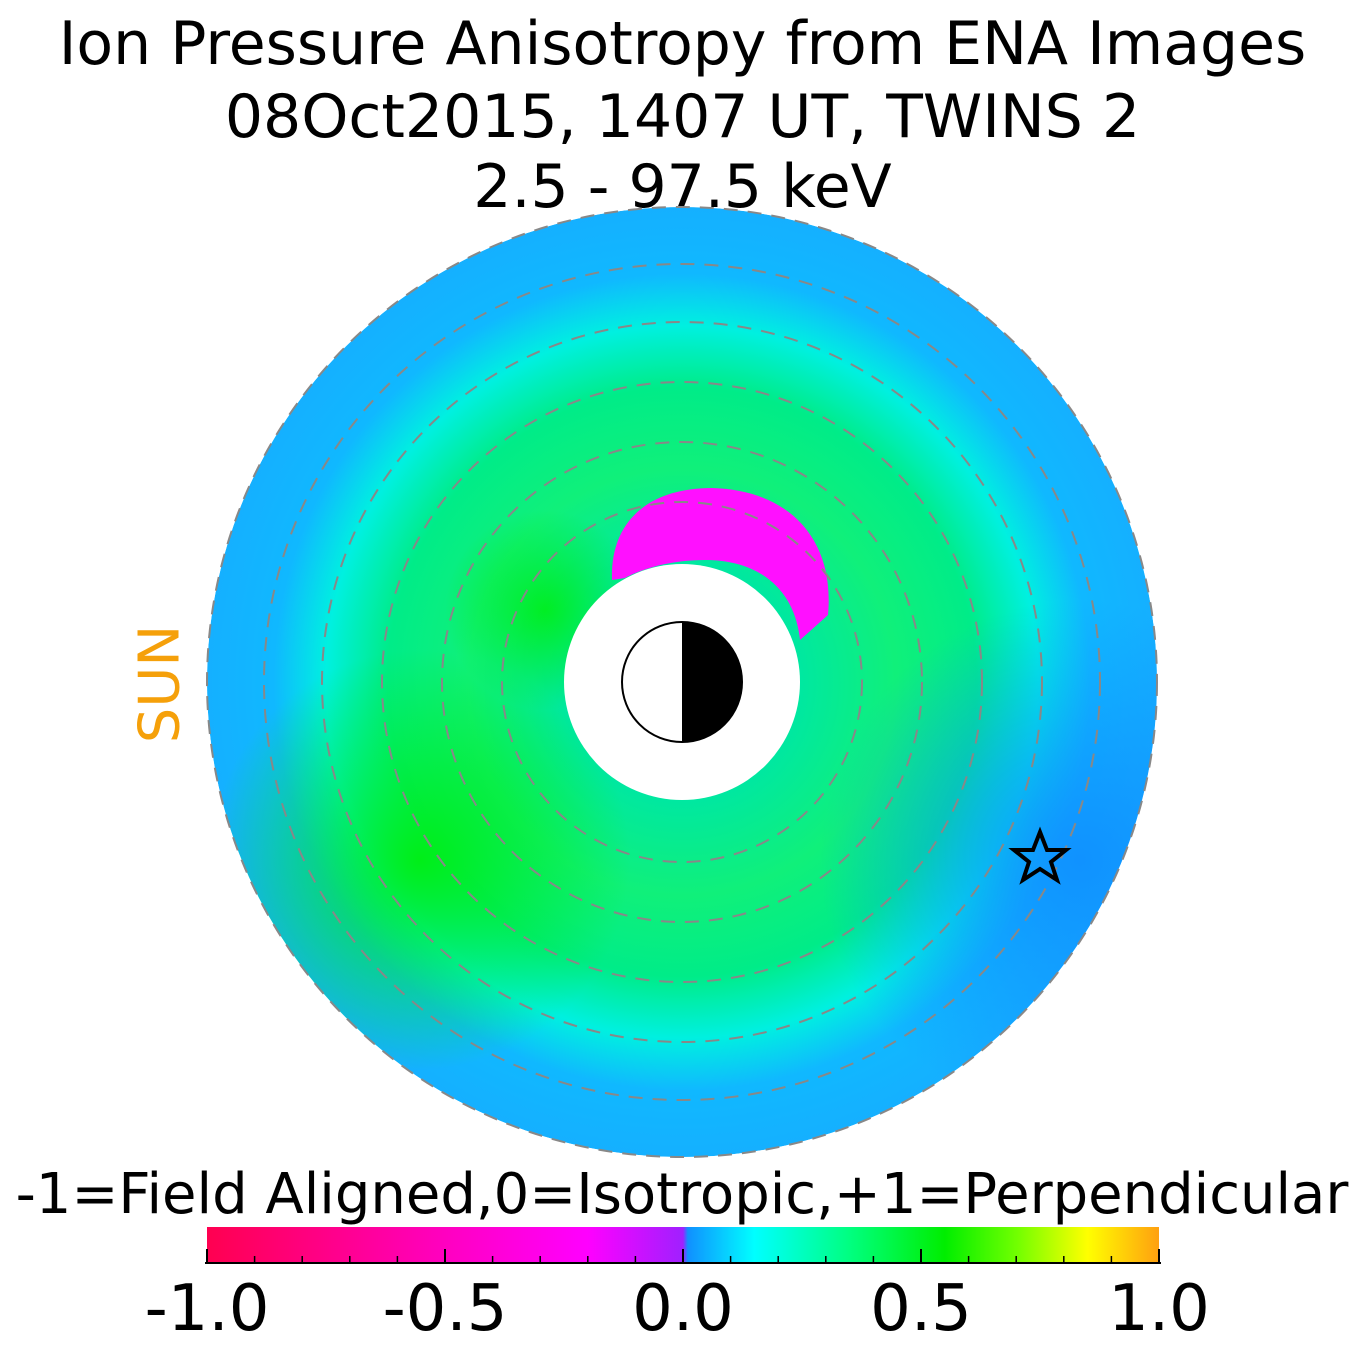 The height and width of the screenshot is (1365, 1365). Describe the element at coordinates (445, 1309) in the screenshot. I see `colorbar-tick-label: -0.5` at that location.